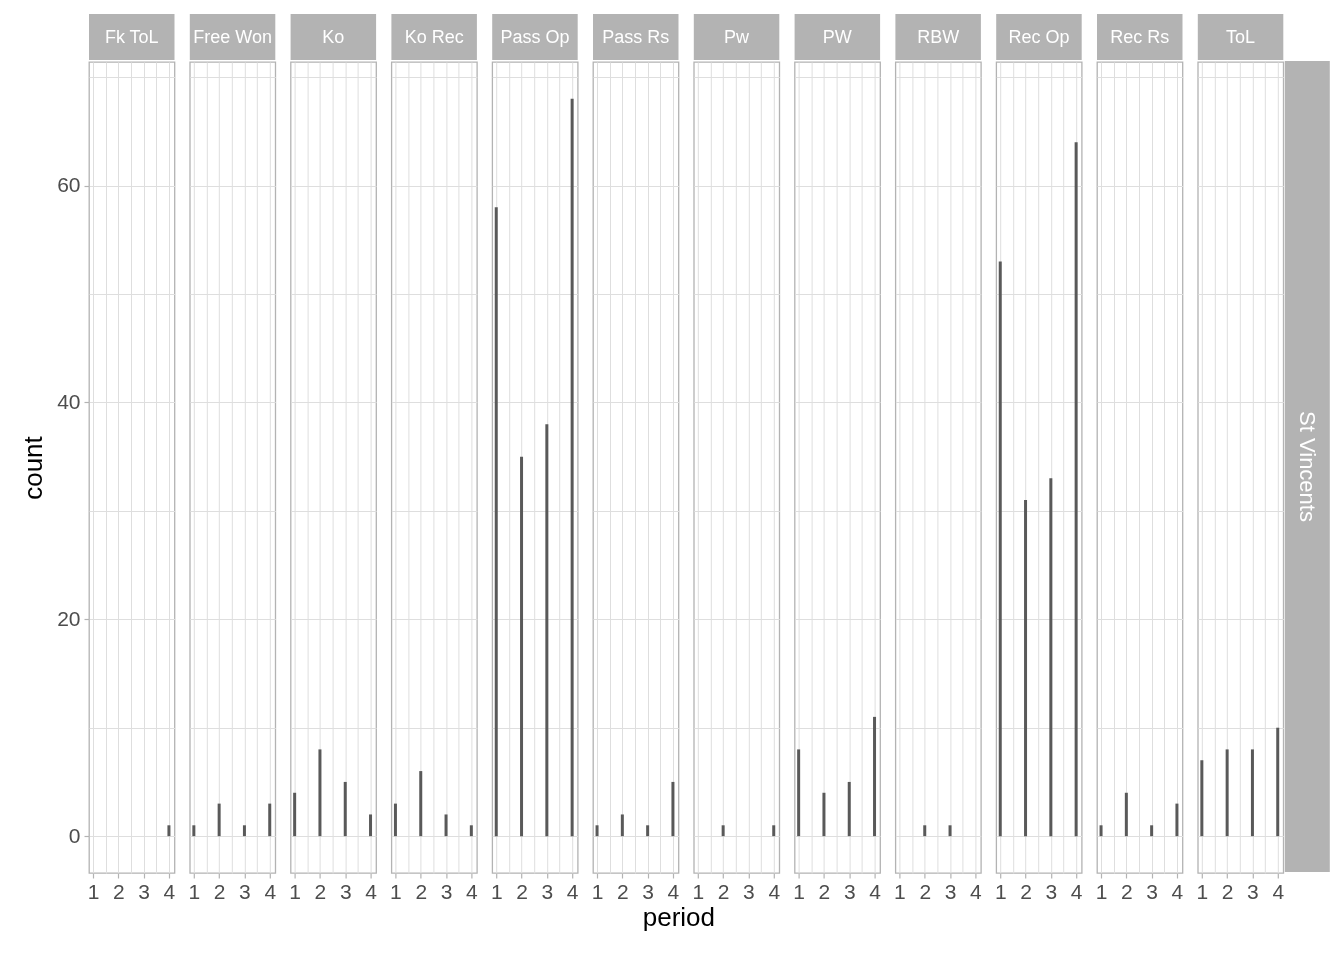 This screenshot has height=960, width=1344. What do you see at coordinates (535, 37) in the screenshot?
I see `chart-title: Pass Op` at bounding box center [535, 37].